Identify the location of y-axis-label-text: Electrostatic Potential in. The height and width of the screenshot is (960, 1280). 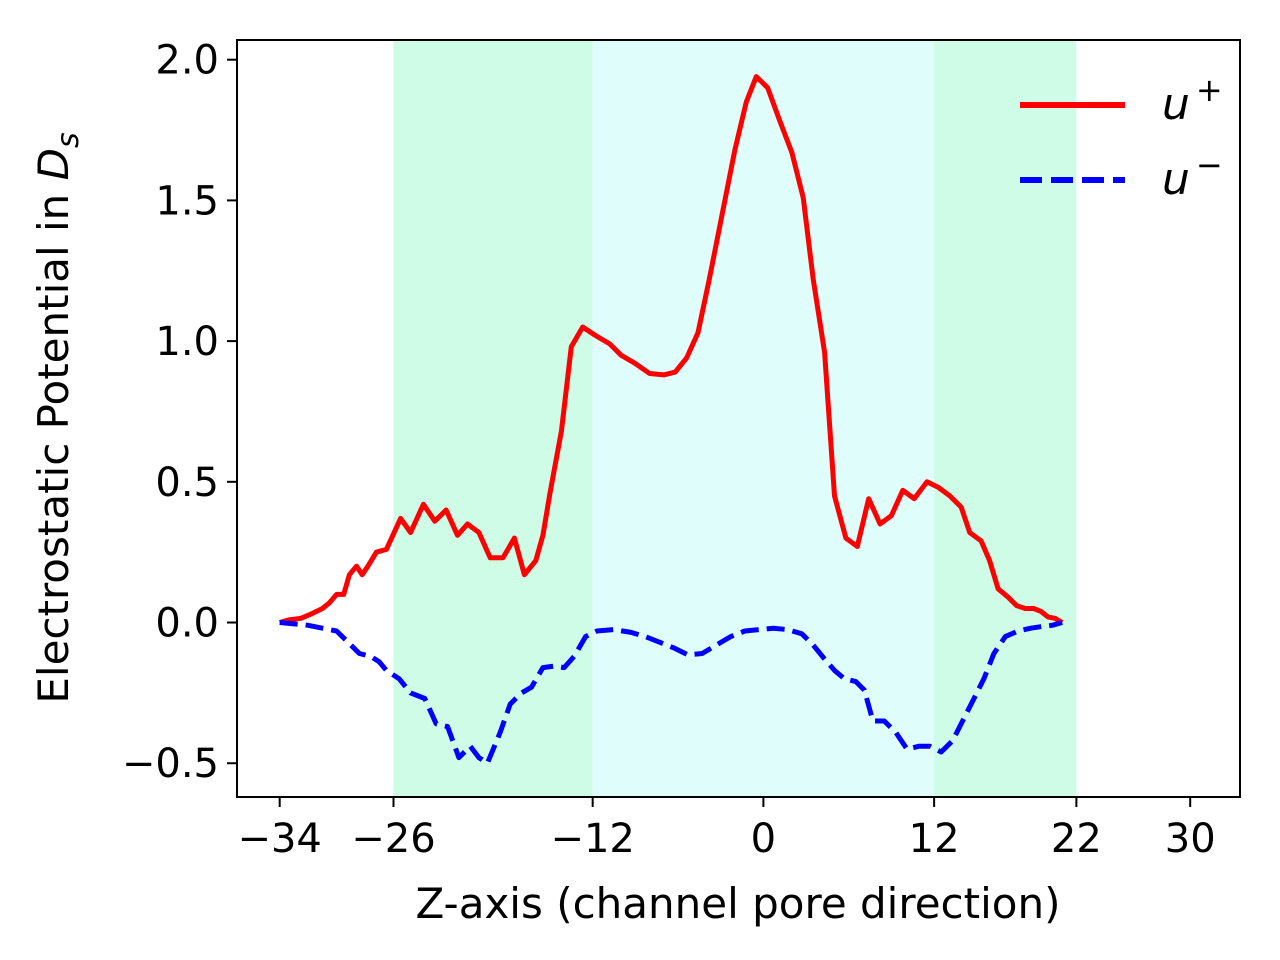
(53, 441).